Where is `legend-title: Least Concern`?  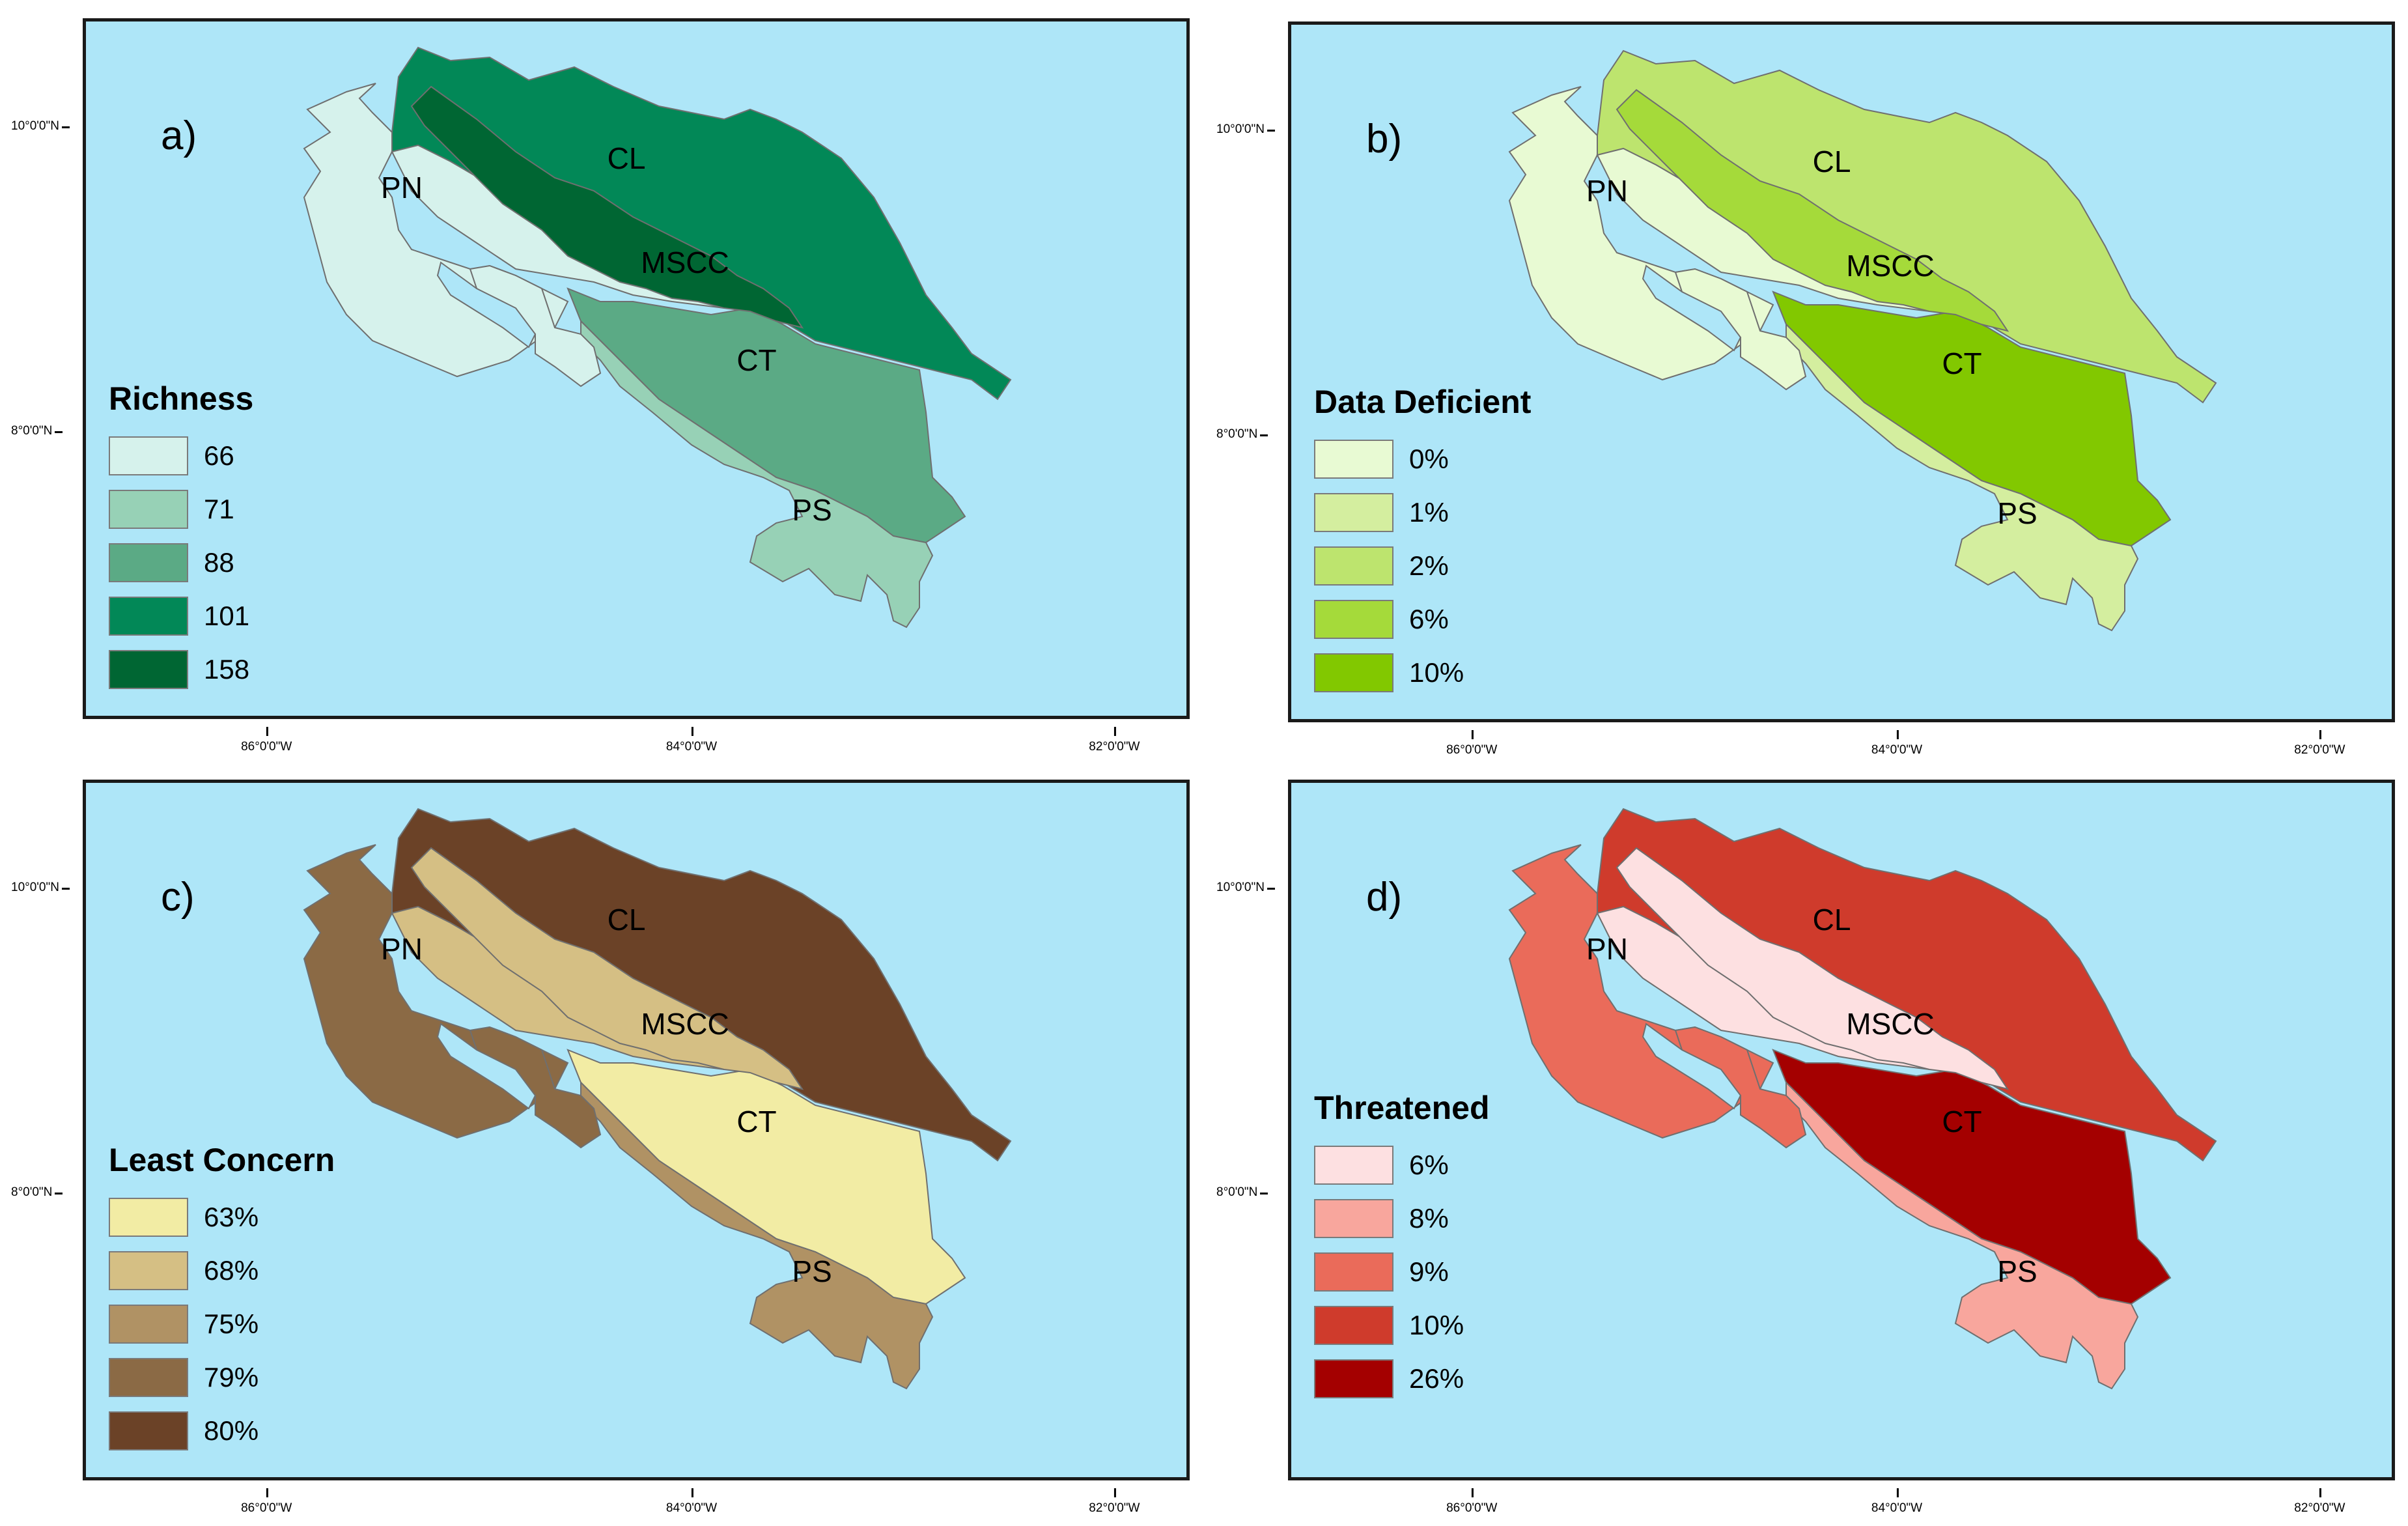
legend-title: Least Concern is located at coordinates (222, 1160).